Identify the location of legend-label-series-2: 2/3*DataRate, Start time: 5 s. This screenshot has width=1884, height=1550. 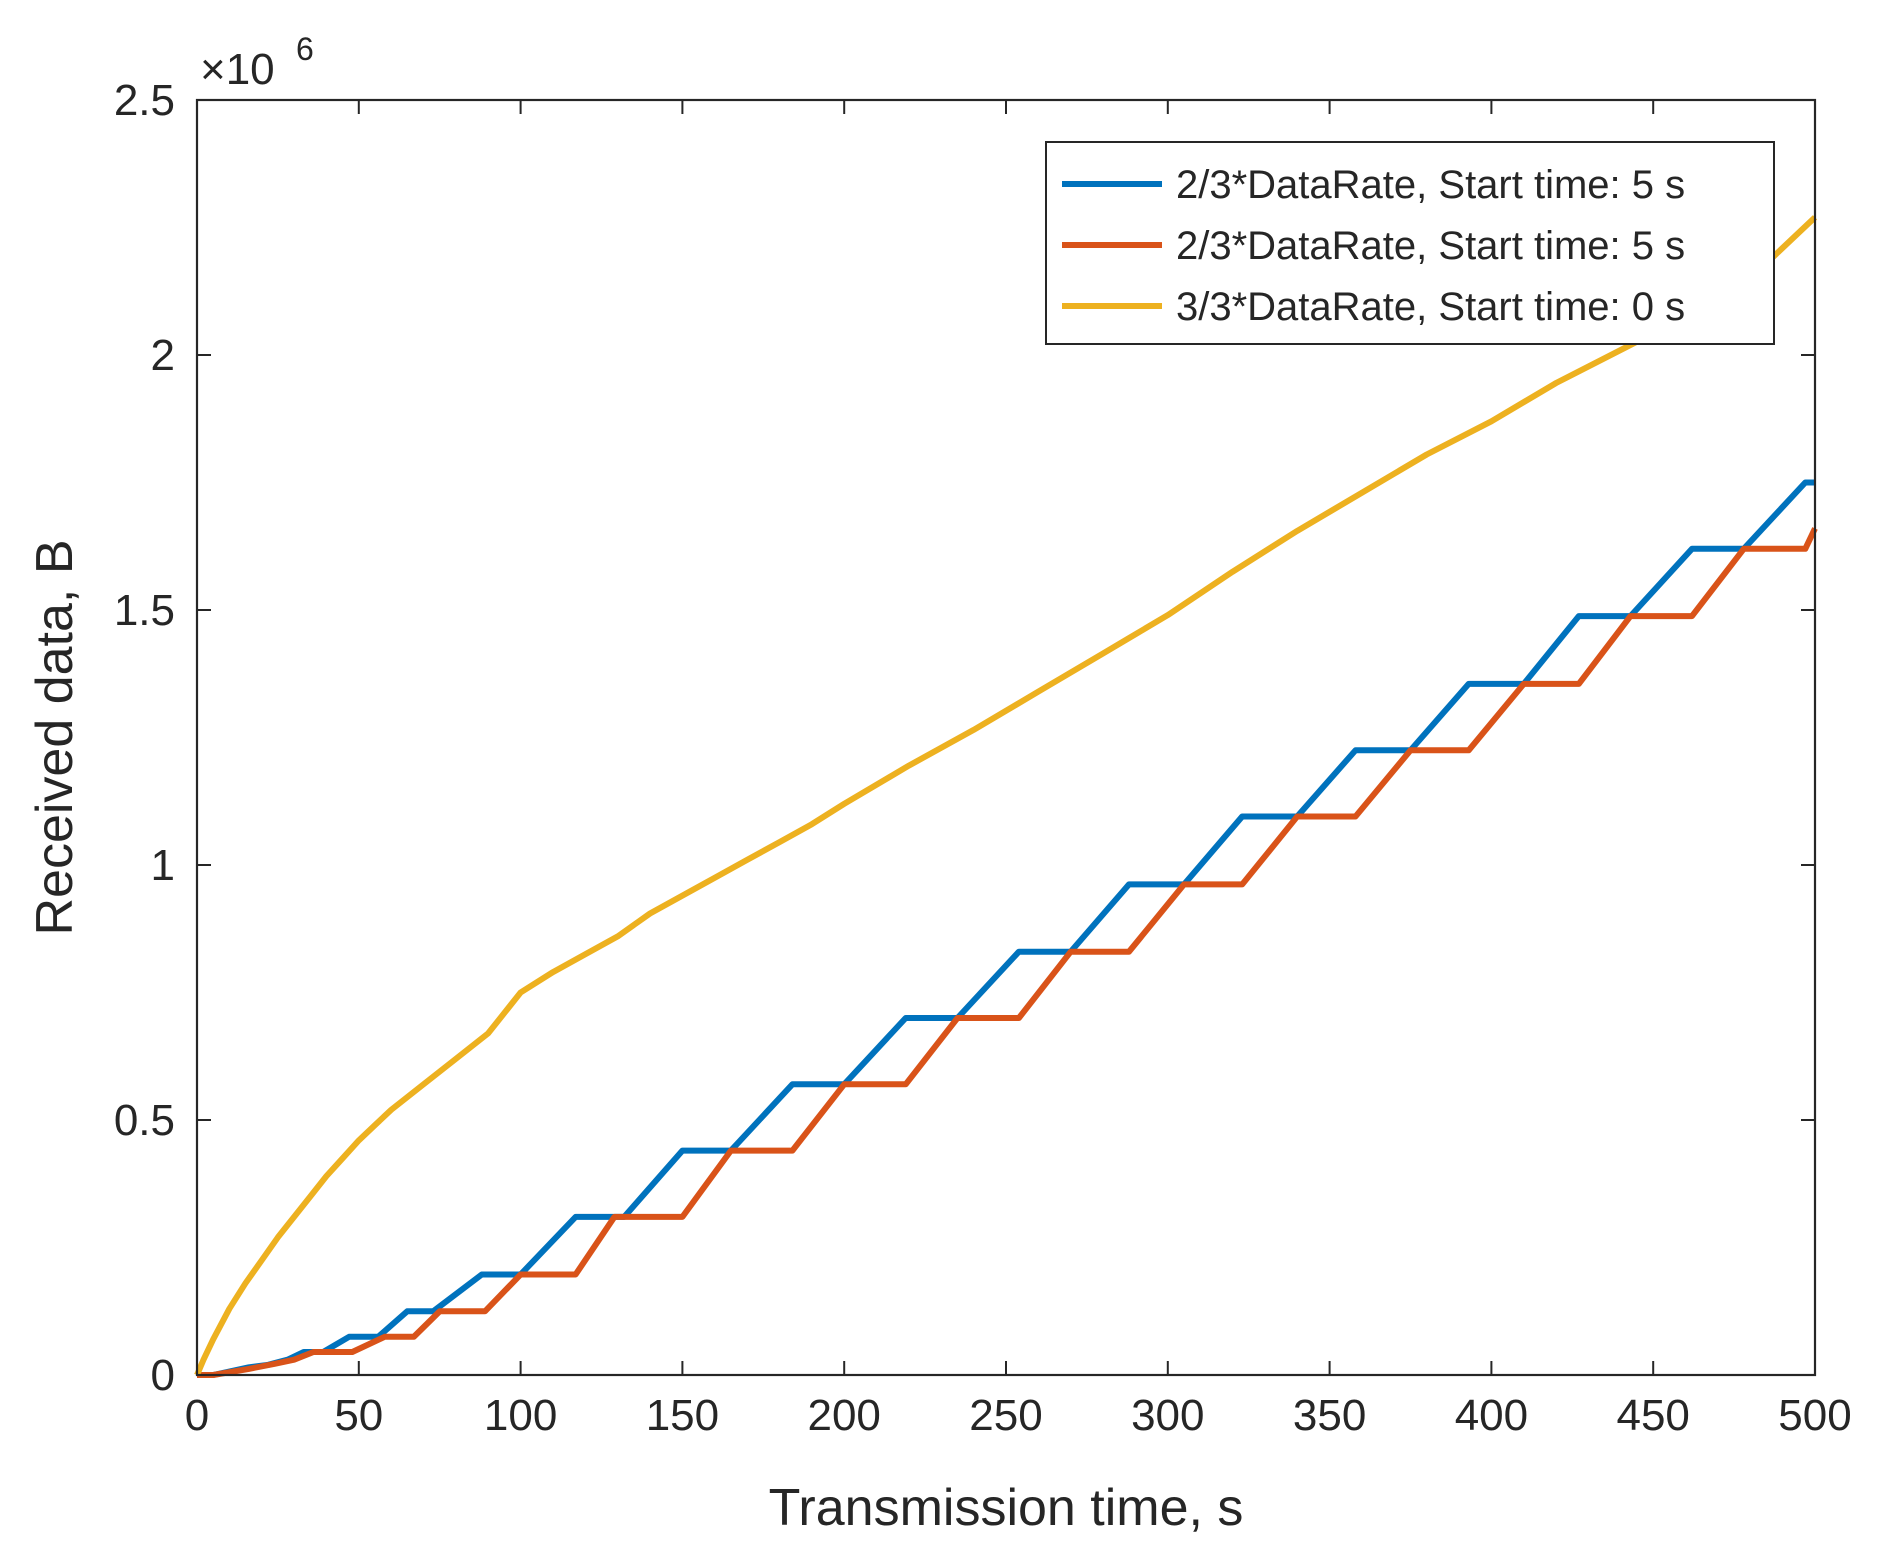
(1430, 246).